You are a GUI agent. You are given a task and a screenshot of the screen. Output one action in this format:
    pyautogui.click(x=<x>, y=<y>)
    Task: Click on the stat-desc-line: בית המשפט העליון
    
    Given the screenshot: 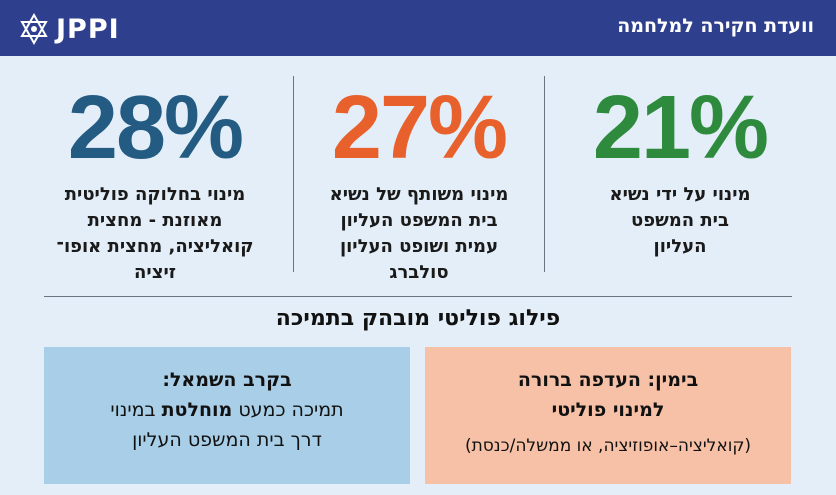 What is the action you would take?
    pyautogui.click(x=419, y=220)
    